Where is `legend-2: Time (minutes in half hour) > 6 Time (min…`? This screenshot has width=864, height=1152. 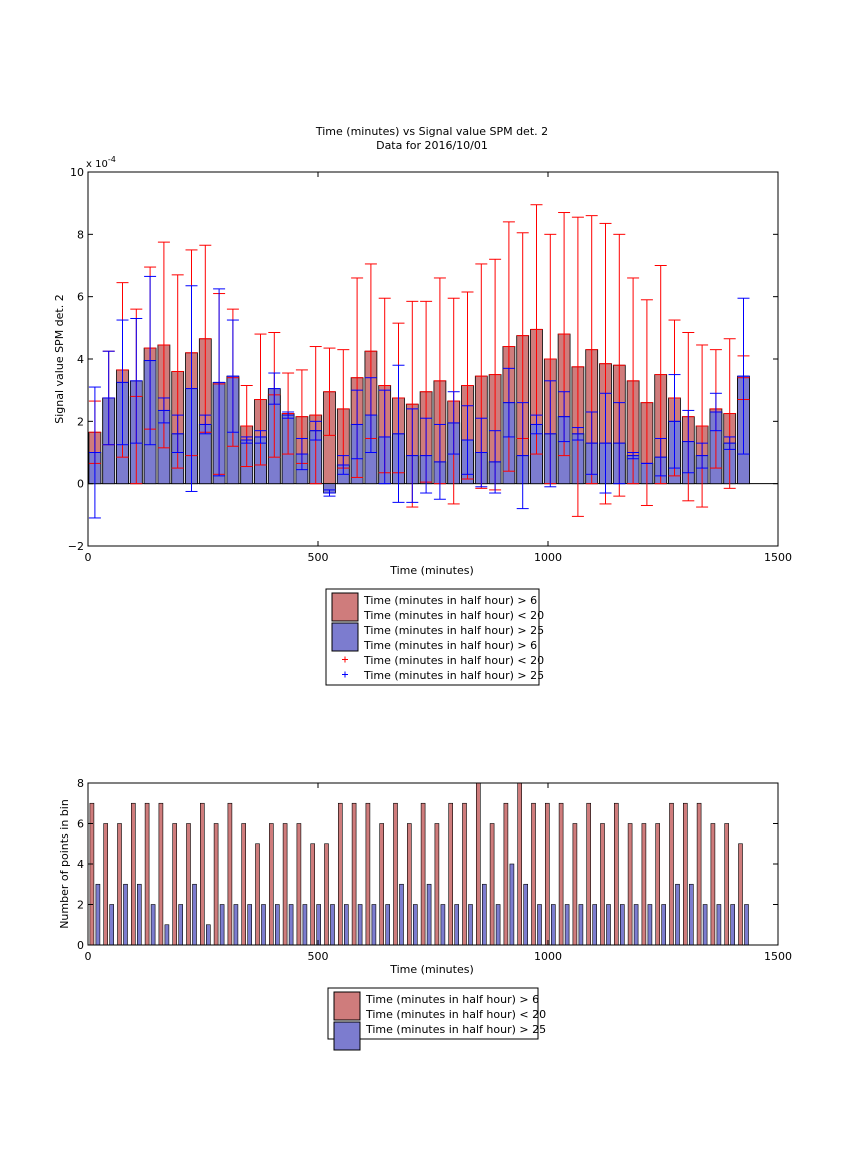
legend-2: Time (minutes in half hour) > 6 Time (min… is located at coordinates (436, 1019).